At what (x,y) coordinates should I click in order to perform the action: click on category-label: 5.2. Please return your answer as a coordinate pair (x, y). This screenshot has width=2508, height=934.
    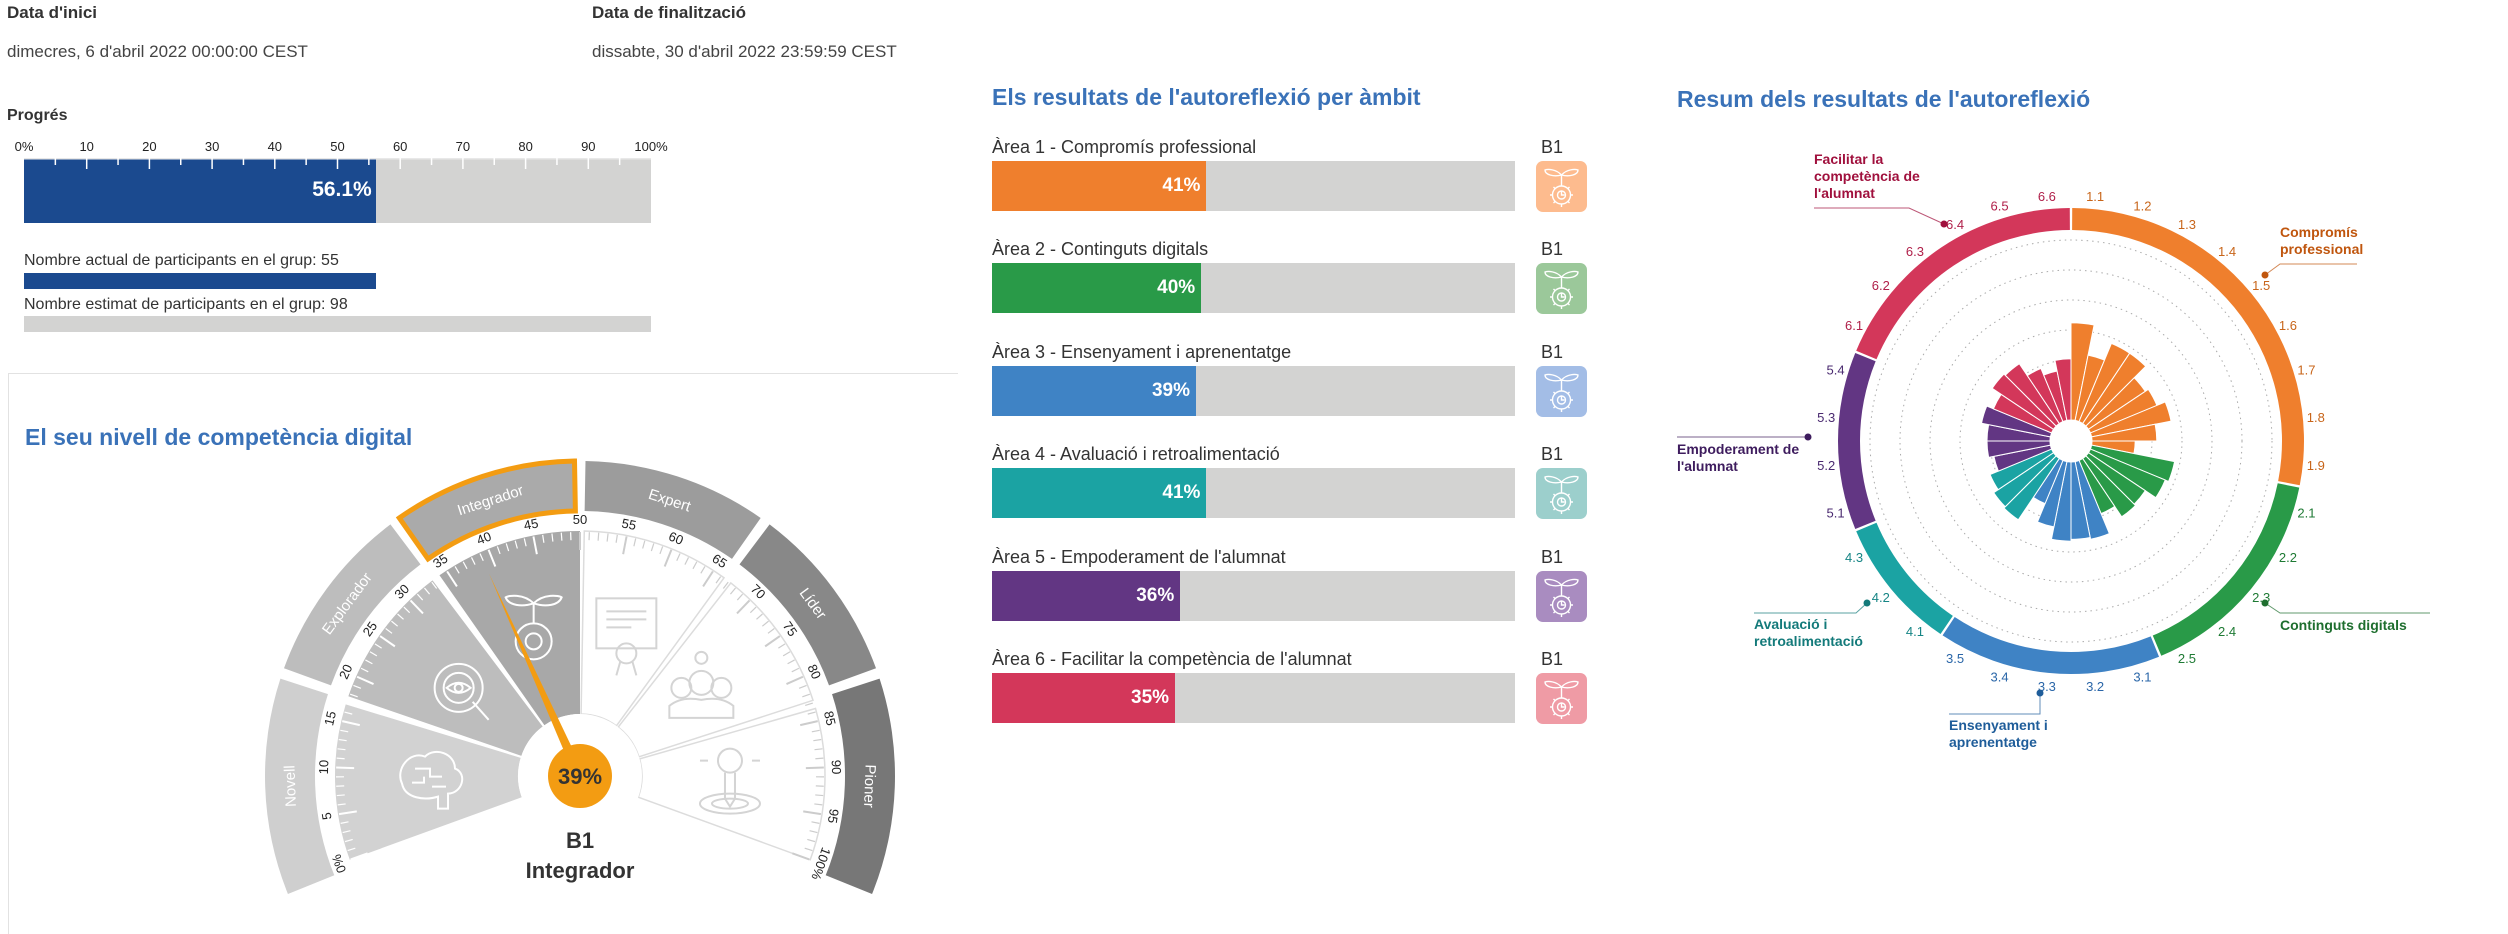
    Looking at the image, I should click on (1826, 465).